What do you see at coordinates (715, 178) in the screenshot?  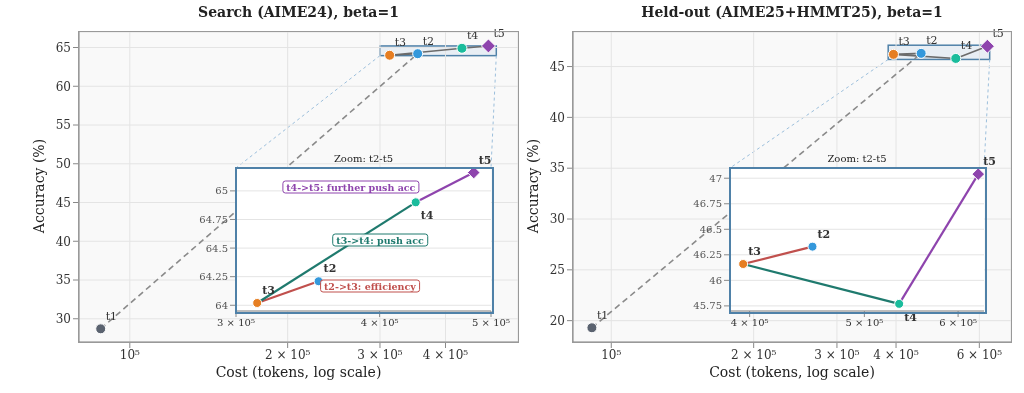 I see `y-tick-label: 47` at bounding box center [715, 178].